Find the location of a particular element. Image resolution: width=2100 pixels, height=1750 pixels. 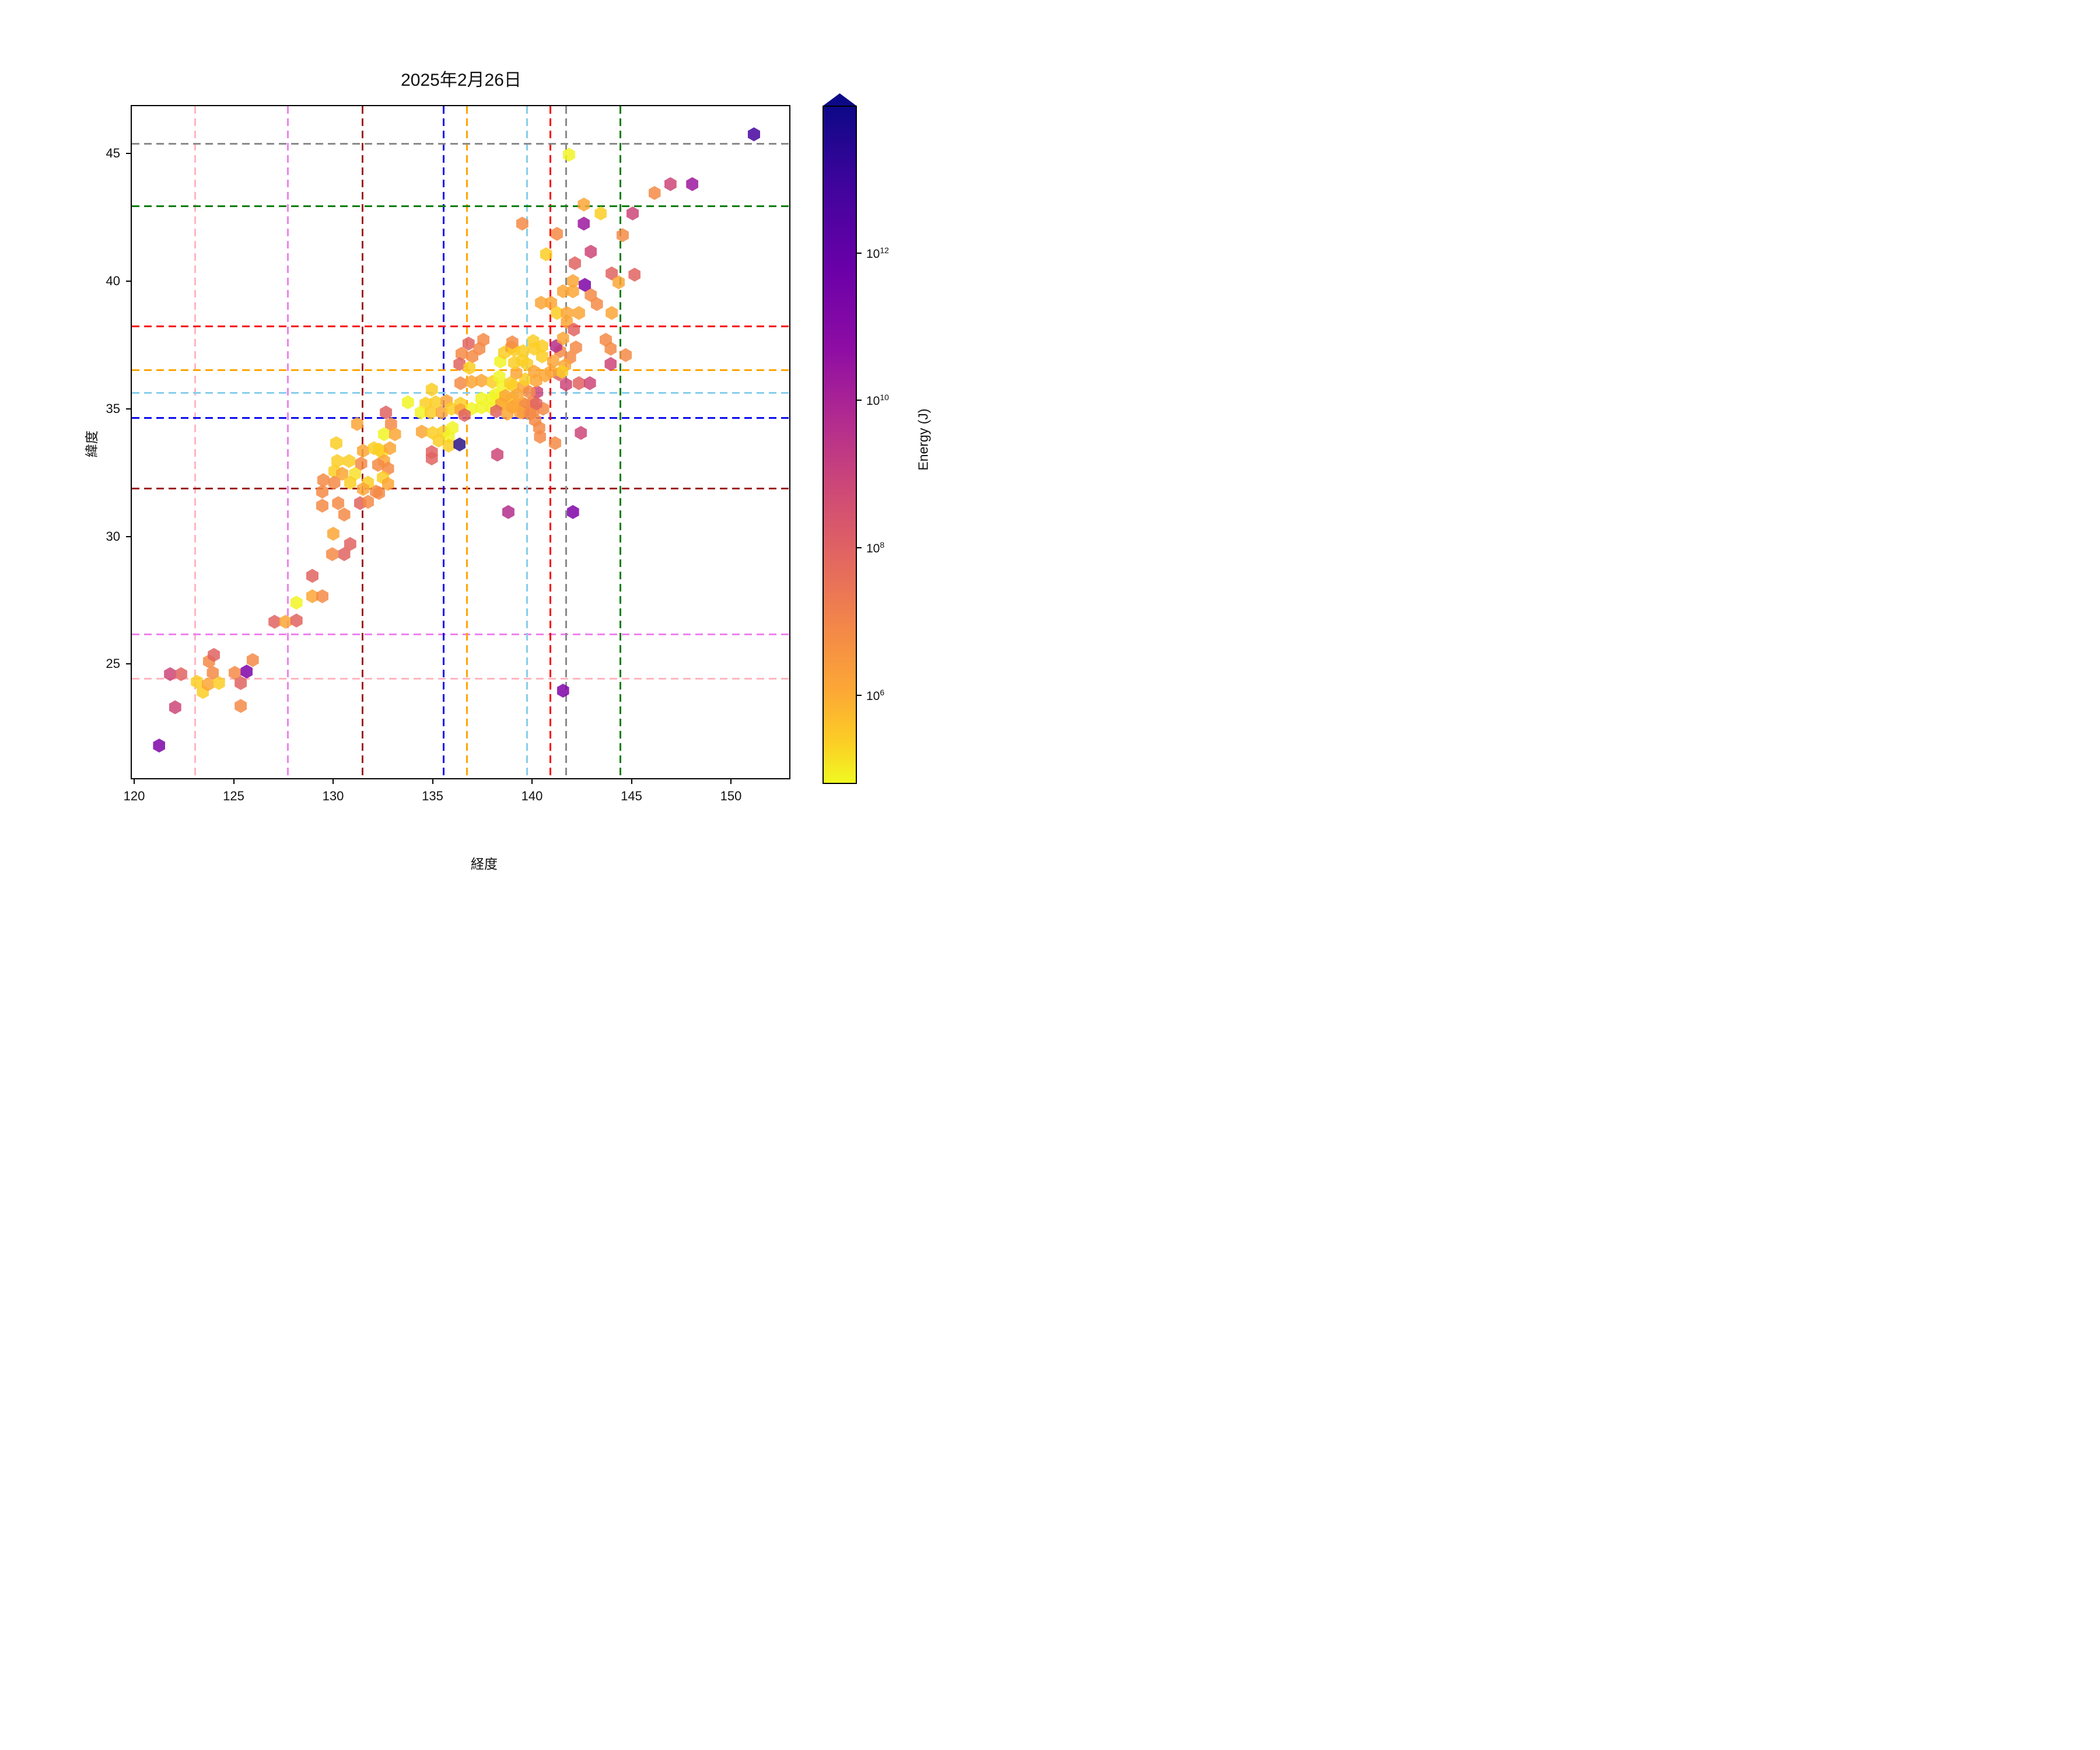

plot-area is located at coordinates (460, 442).